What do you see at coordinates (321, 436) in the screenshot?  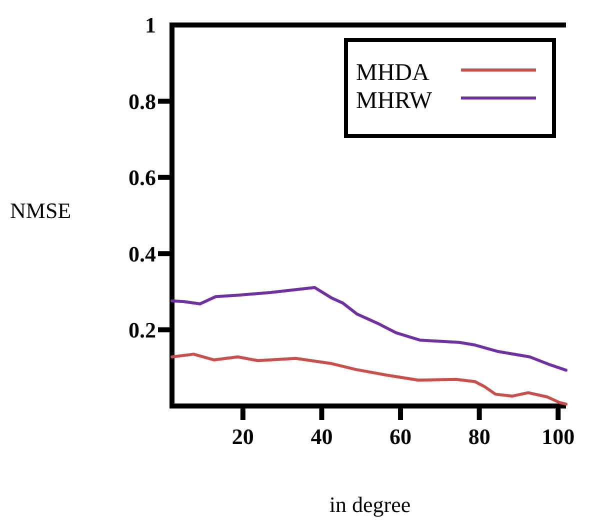 I see `x-tick-label: 40` at bounding box center [321, 436].